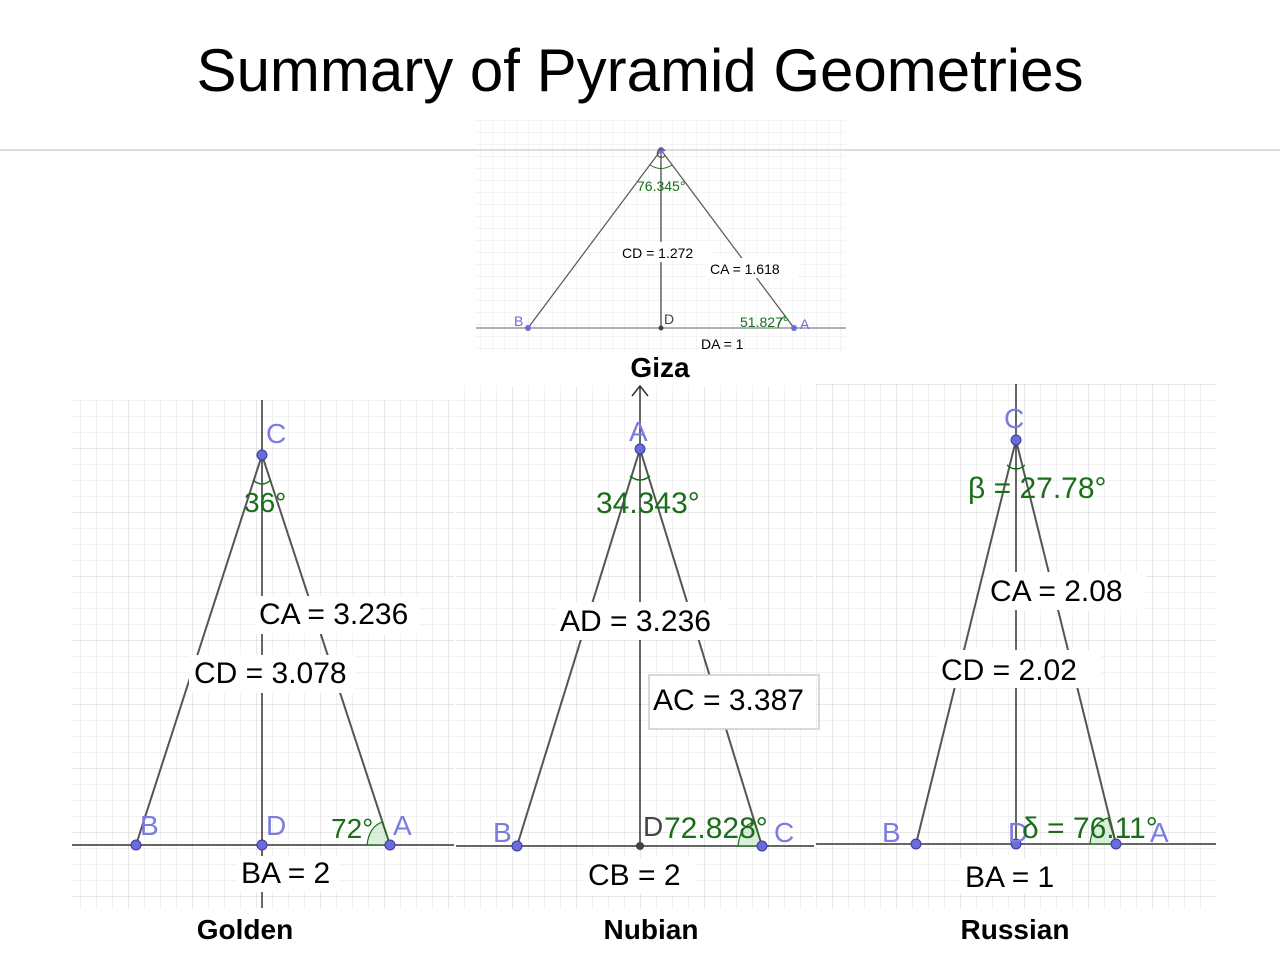  What do you see at coordinates (805, 324) in the screenshot?
I see `giza-label-right: A` at bounding box center [805, 324].